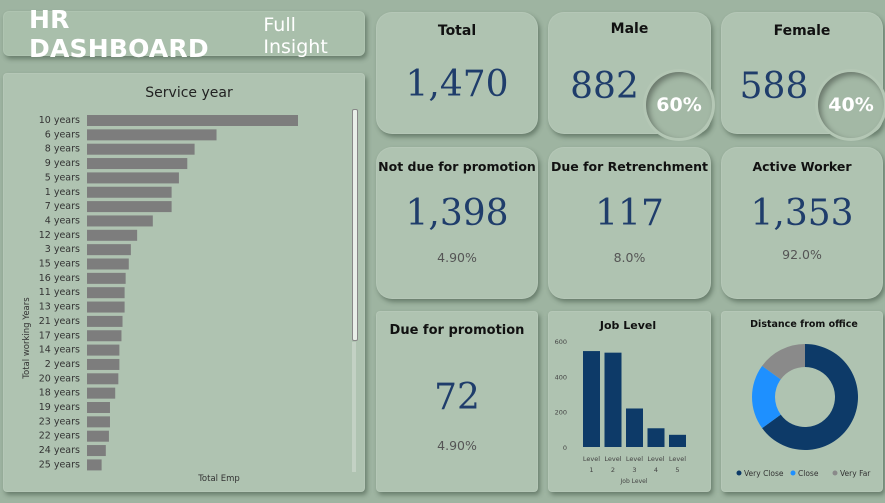 This screenshot has width=885, height=503. Describe the element at coordinates (808, 473) in the screenshot. I see `distance-legend-label: Close` at that location.